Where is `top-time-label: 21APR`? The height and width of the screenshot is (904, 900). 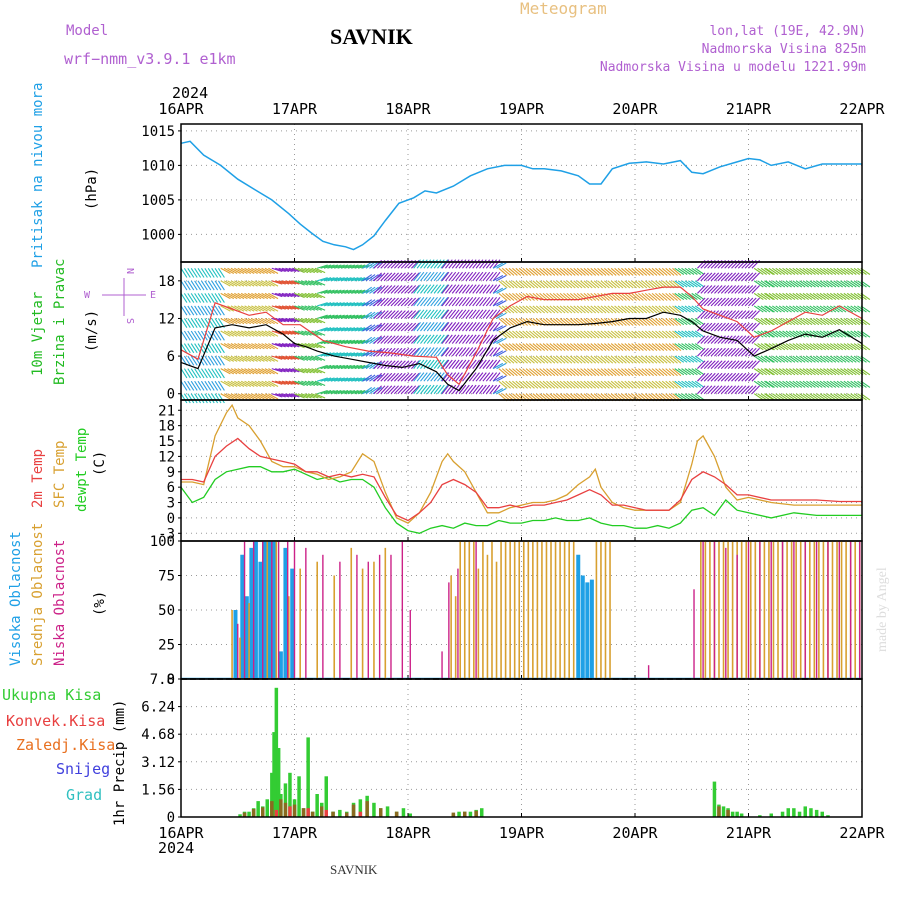
top-time-label: 21APR is located at coordinates (749, 109).